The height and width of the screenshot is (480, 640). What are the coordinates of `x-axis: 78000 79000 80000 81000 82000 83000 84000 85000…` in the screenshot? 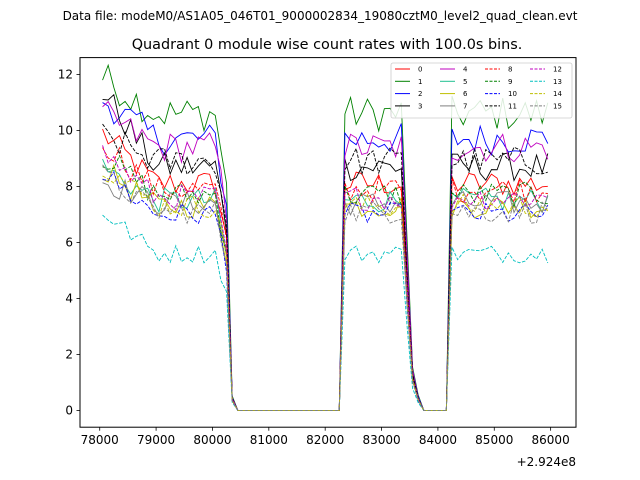 It's located at (325, 437).